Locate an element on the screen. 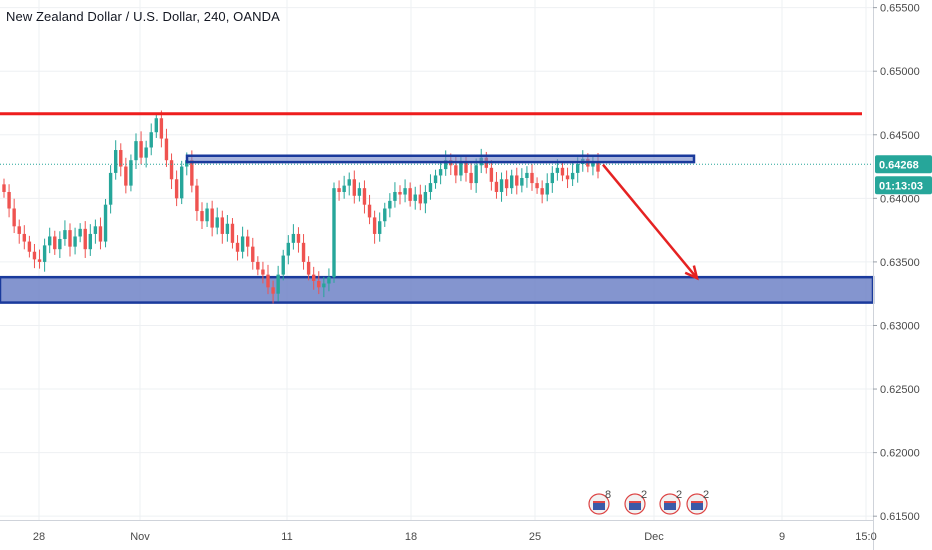 The height and width of the screenshot is (550, 932). x-tick-label: 15:0 is located at coordinates (865, 537).